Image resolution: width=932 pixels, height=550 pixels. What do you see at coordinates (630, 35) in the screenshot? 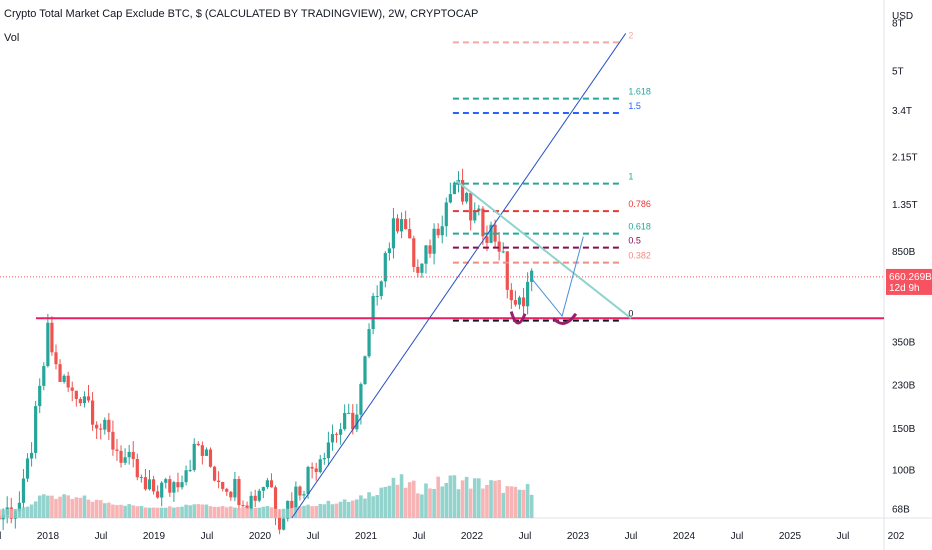
I see `fib-level-label: 2` at bounding box center [630, 35].